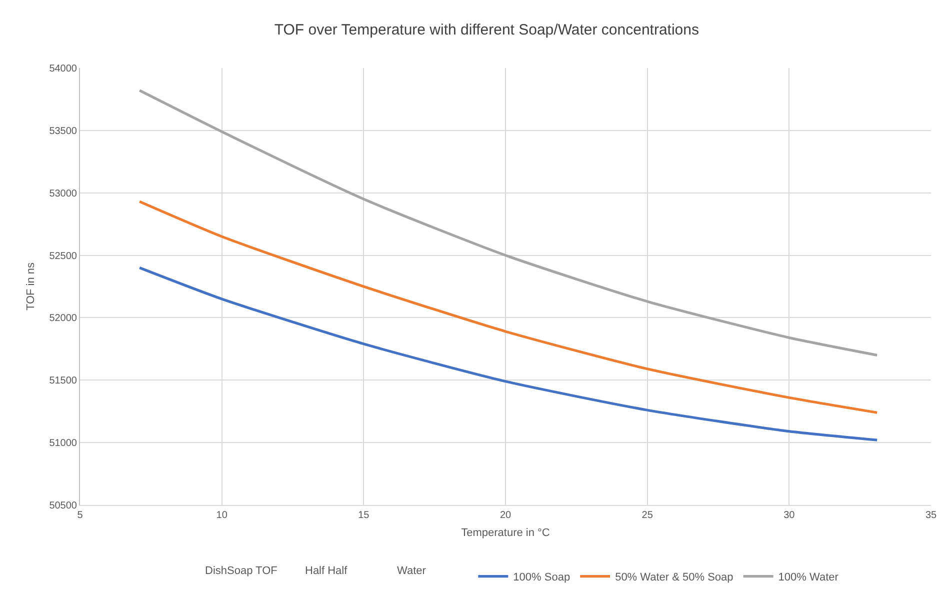 The image size is (945, 603). I want to click on legend-label: 100% Water, so click(808, 578).